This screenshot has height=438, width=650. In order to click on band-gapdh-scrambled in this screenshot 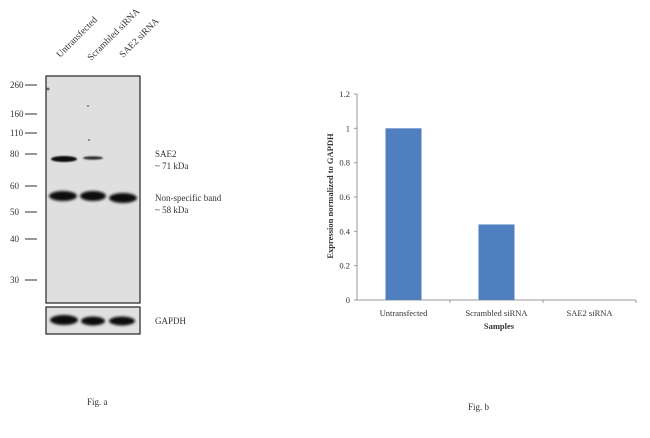, I will do `click(93, 321)`.